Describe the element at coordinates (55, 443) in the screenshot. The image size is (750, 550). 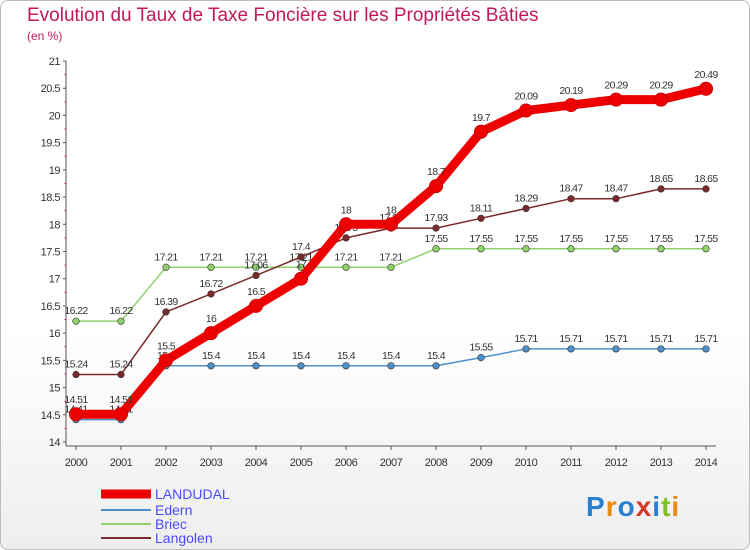
I see `y-tick-label: 14` at that location.